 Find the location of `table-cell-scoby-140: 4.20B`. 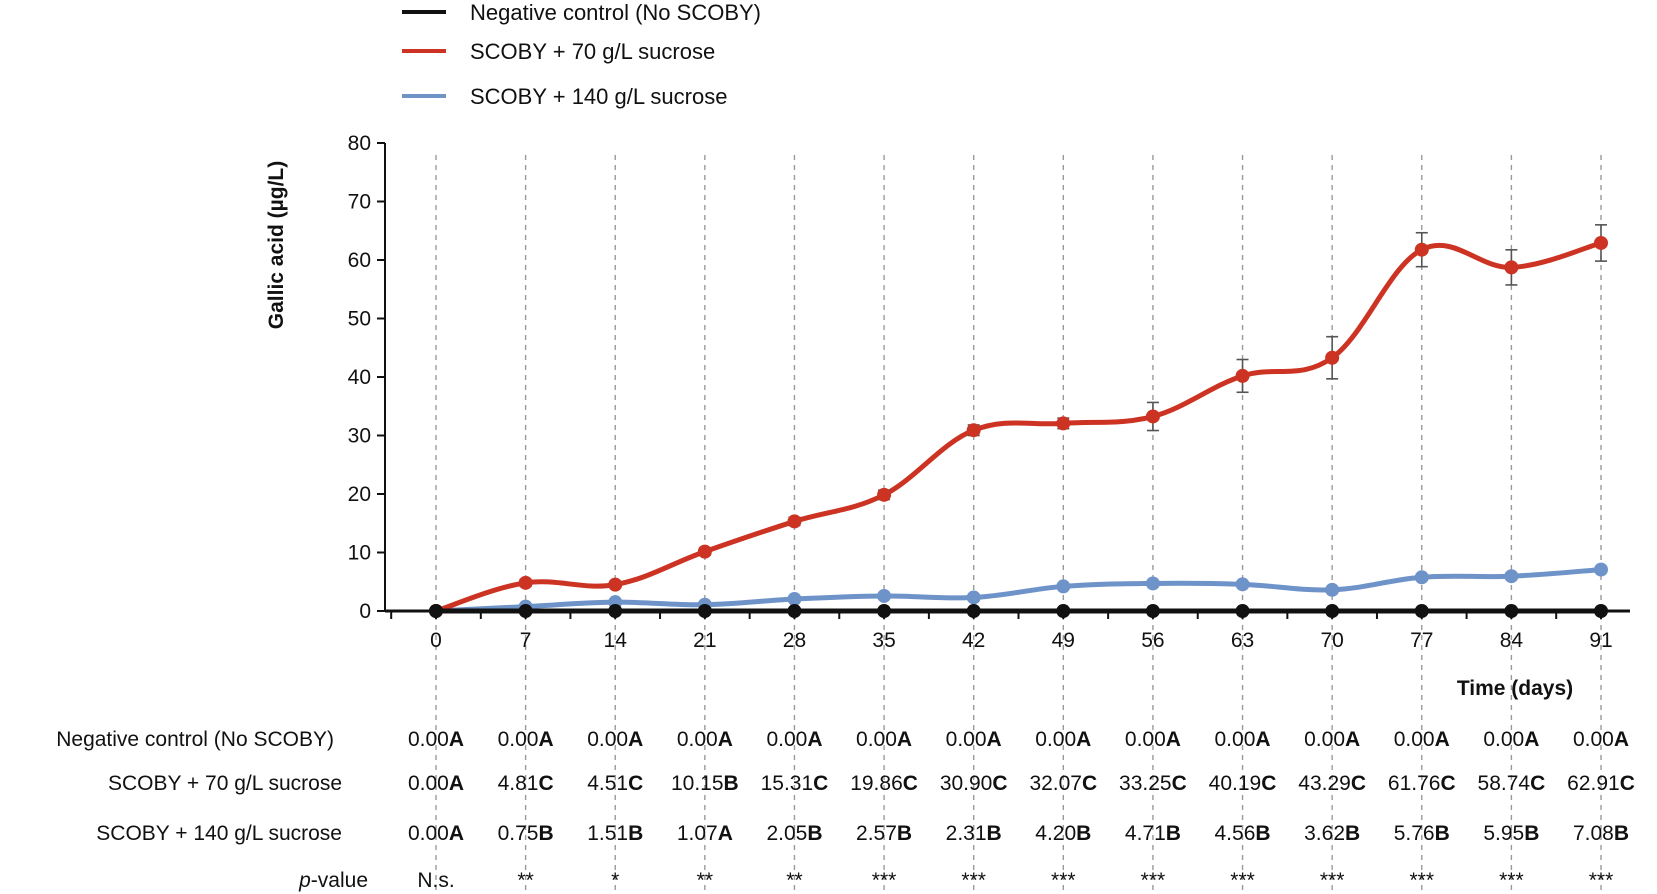

table-cell-scoby-140: 4.20B is located at coordinates (1063, 833).